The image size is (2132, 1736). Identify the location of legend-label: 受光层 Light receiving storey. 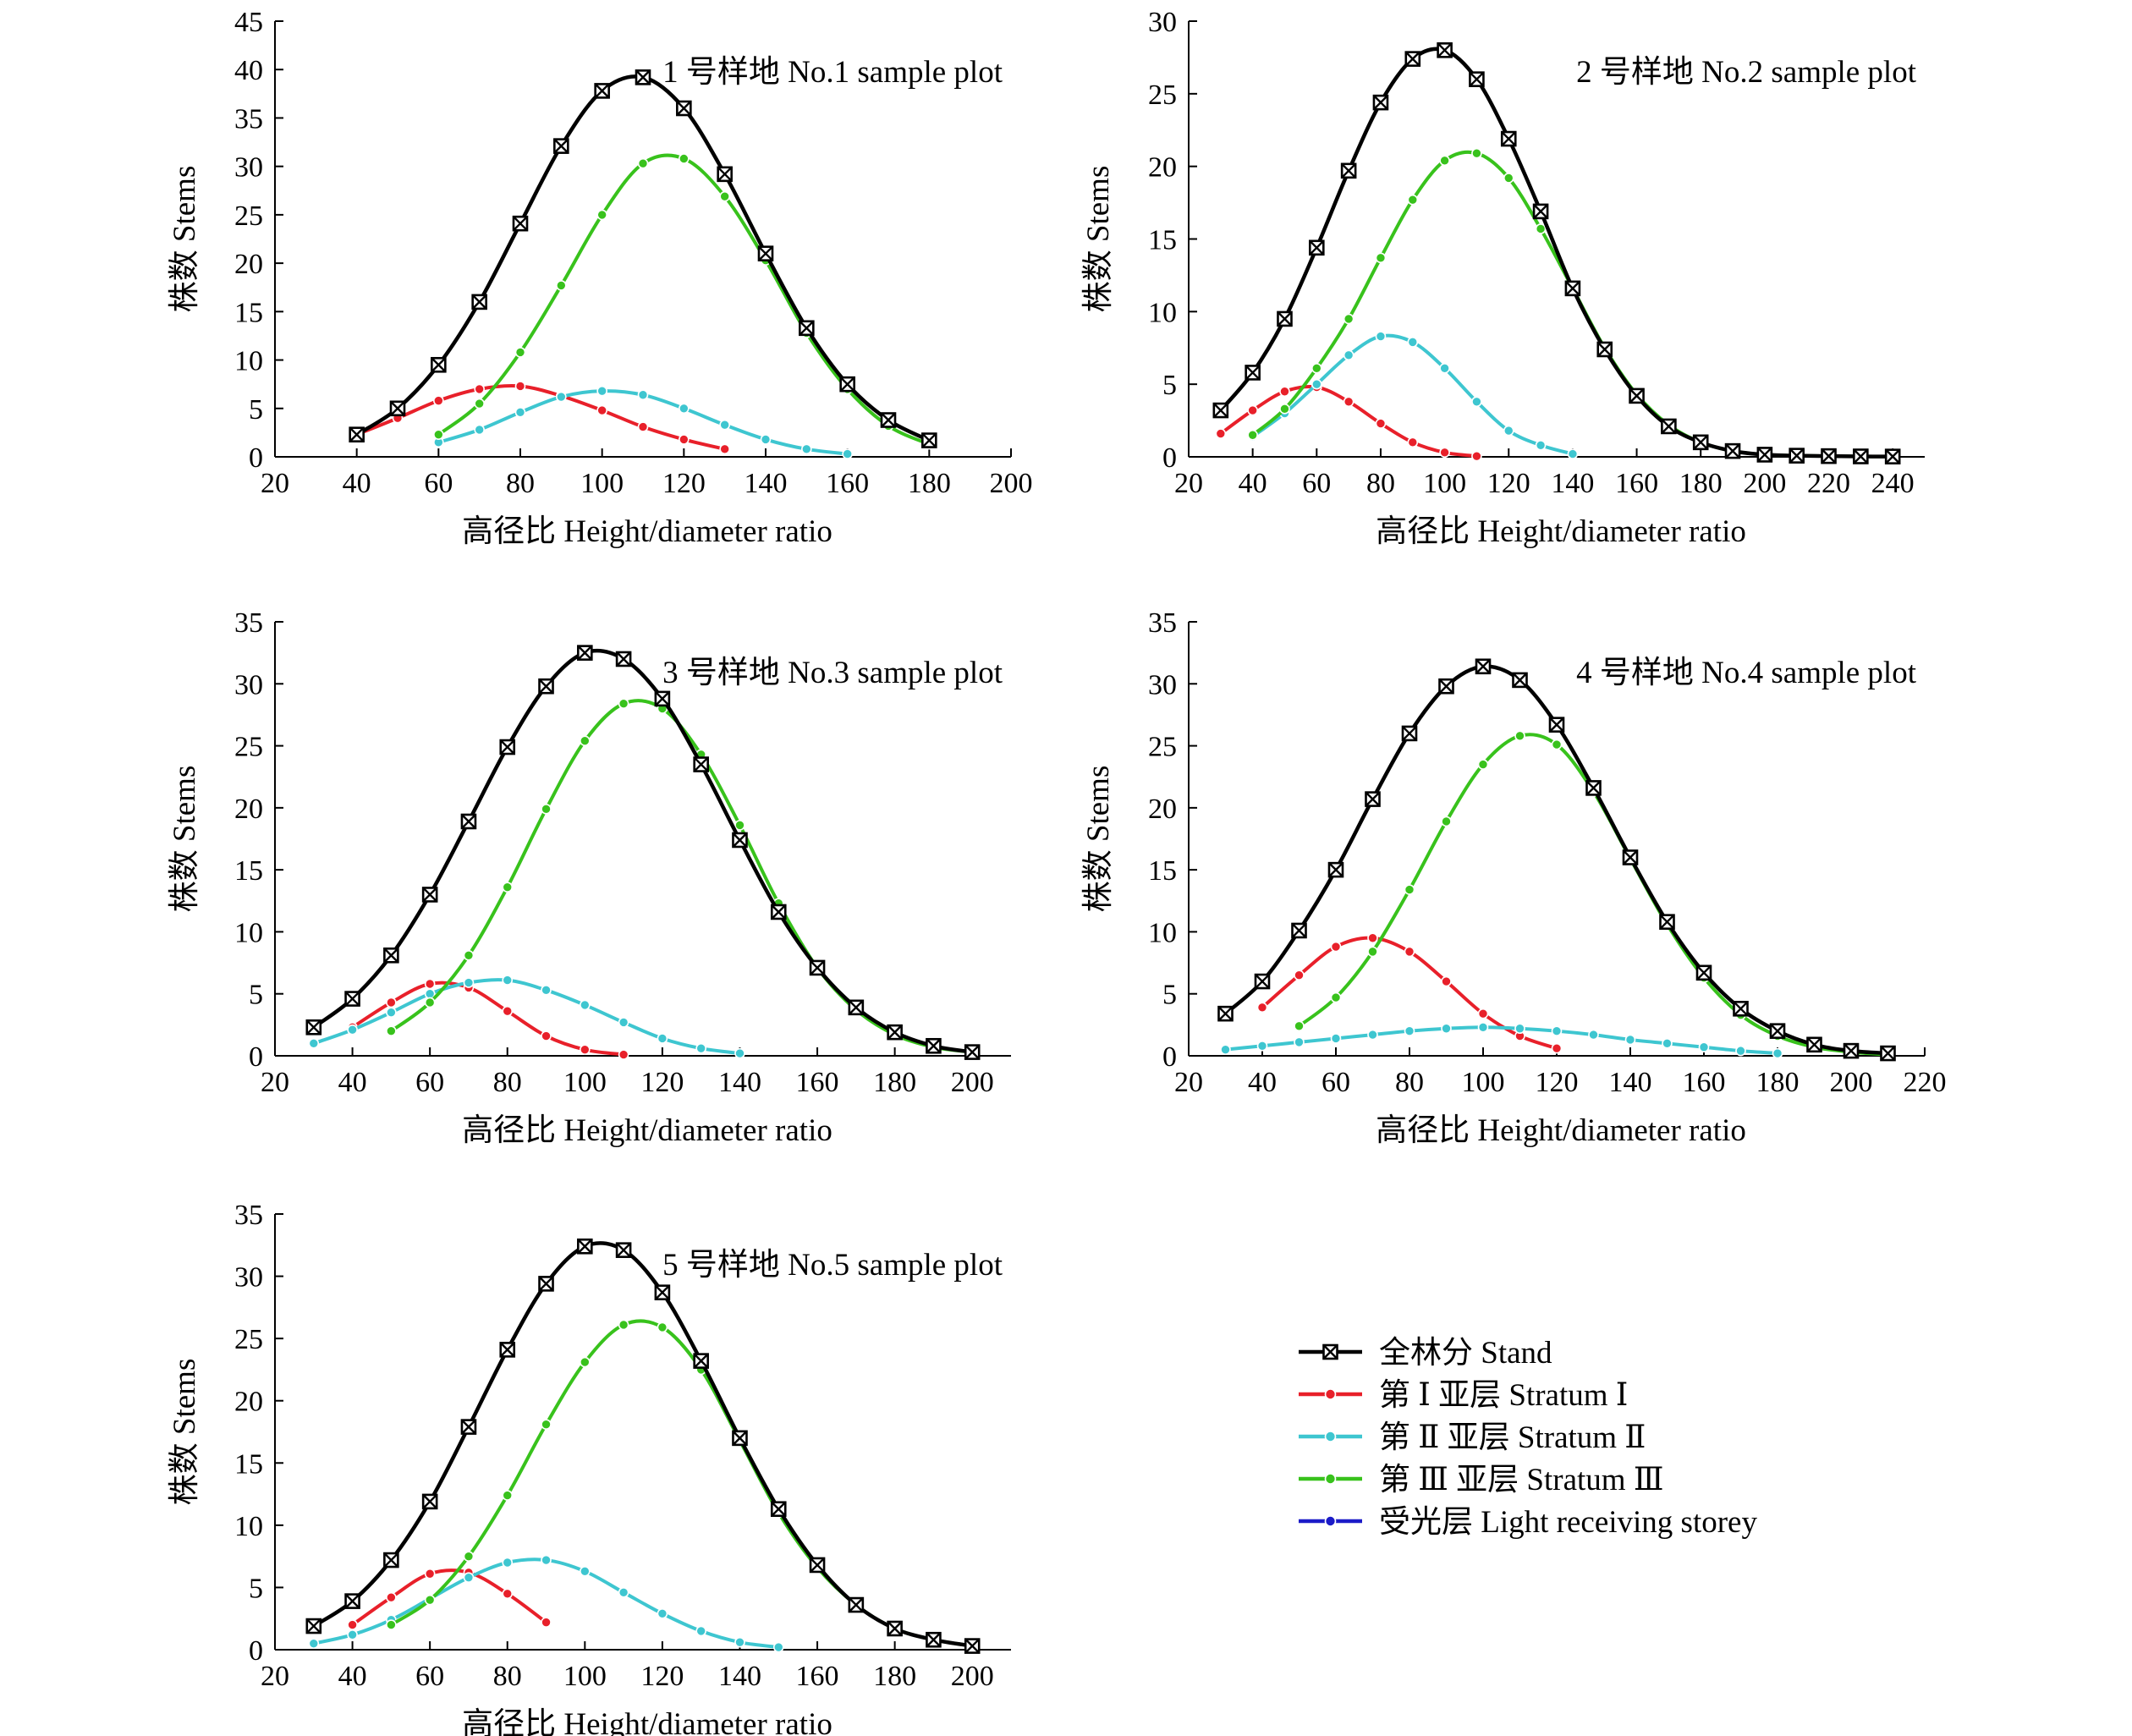
(1568, 1522).